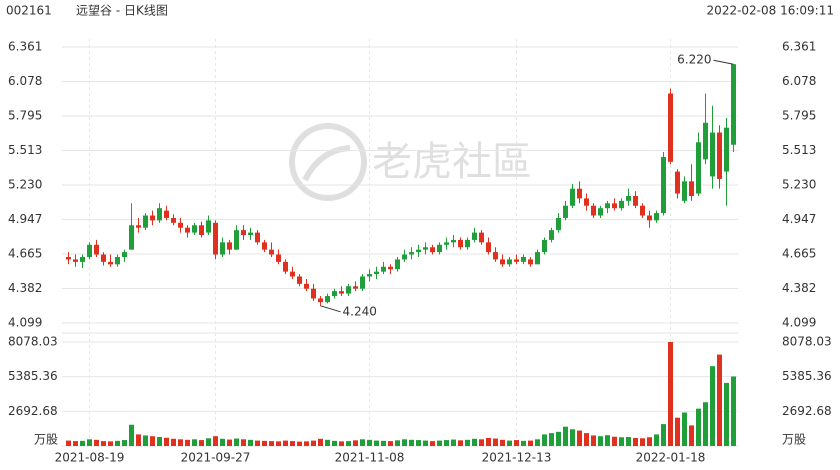 Image resolution: width=840 pixels, height=470 pixels. I want to click on y-tick-label: 4.947, so click(25, 219).